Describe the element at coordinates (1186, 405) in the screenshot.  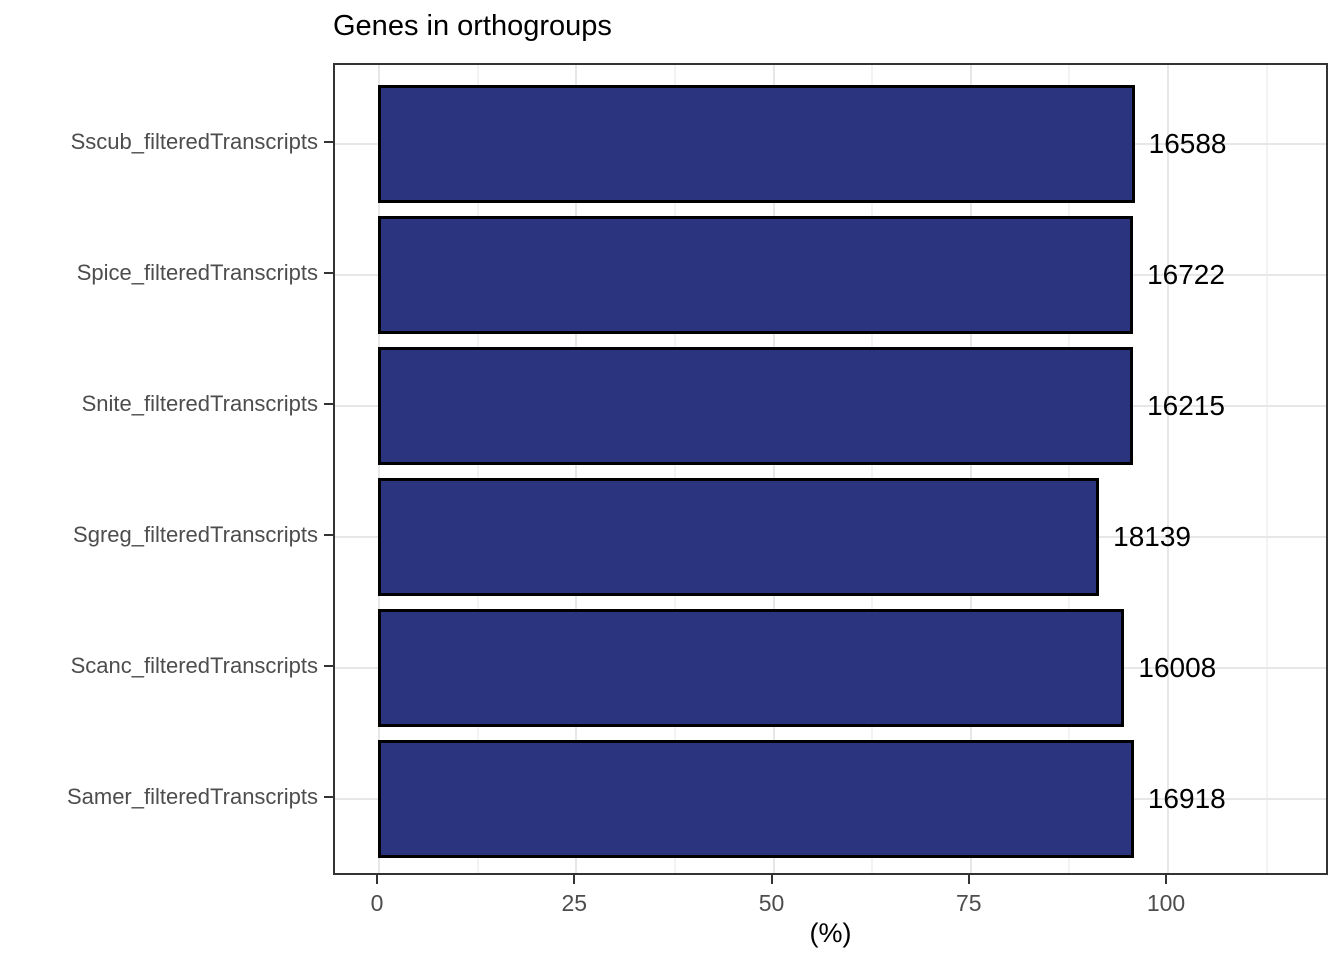
I see `bar-value-label: 16215` at that location.